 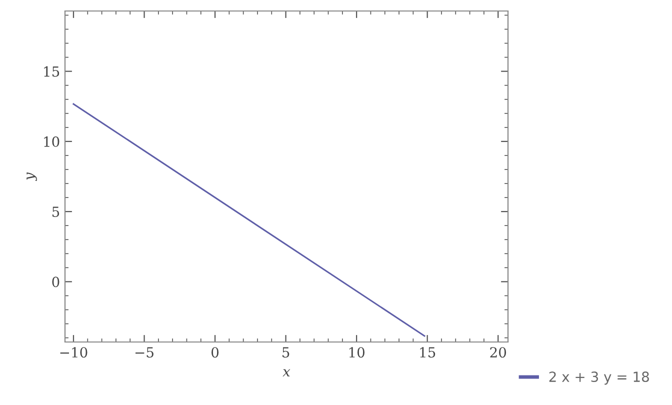 I want to click on y-axis-title: y, so click(x=31, y=176).